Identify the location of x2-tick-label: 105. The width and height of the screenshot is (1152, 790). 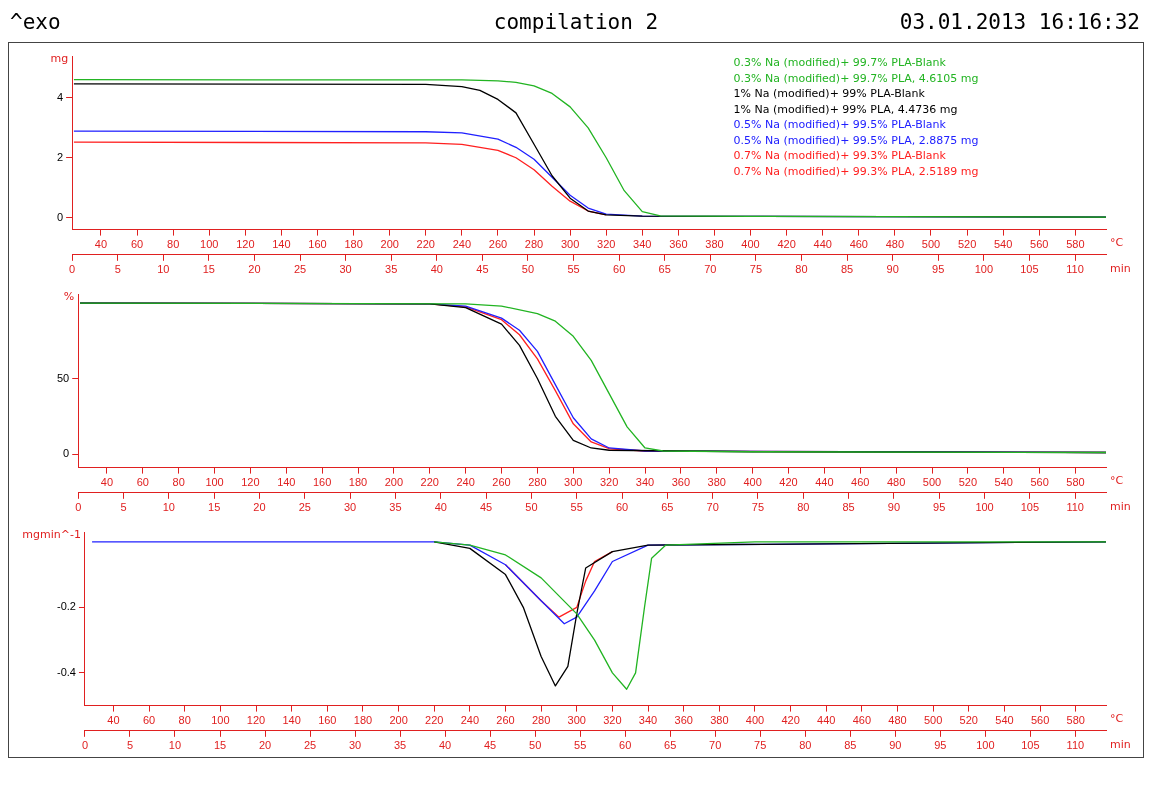
(1029, 269).